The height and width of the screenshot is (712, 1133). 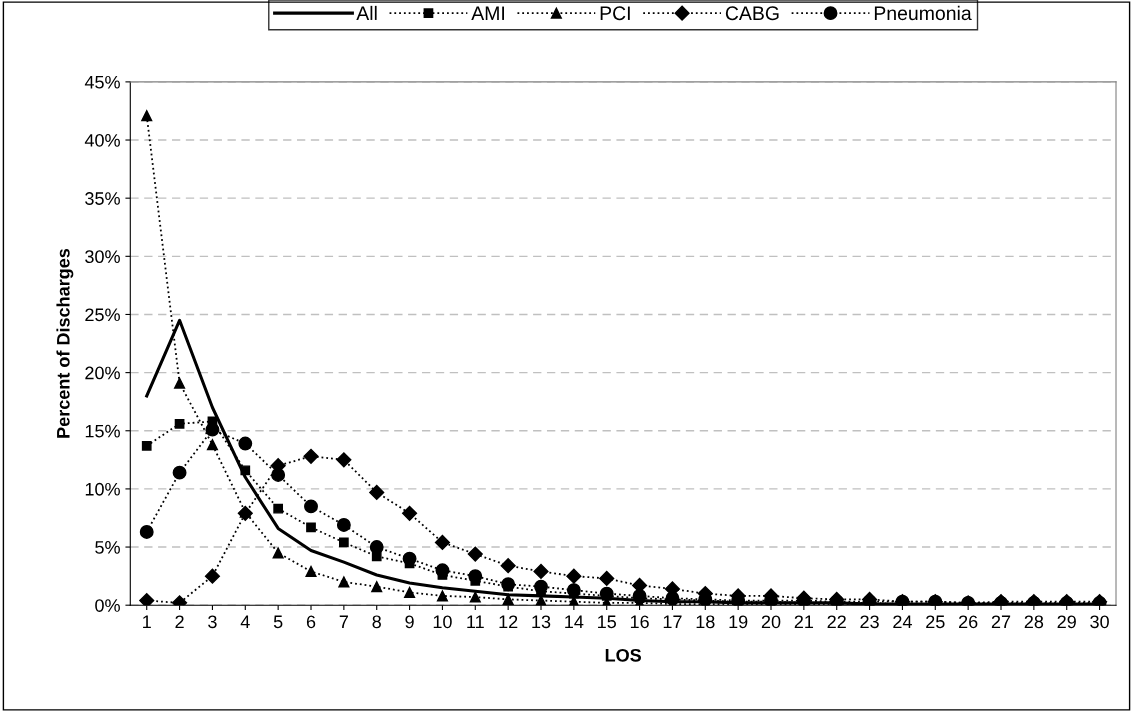 I want to click on y-tick-label: 20%, so click(x=102, y=373).